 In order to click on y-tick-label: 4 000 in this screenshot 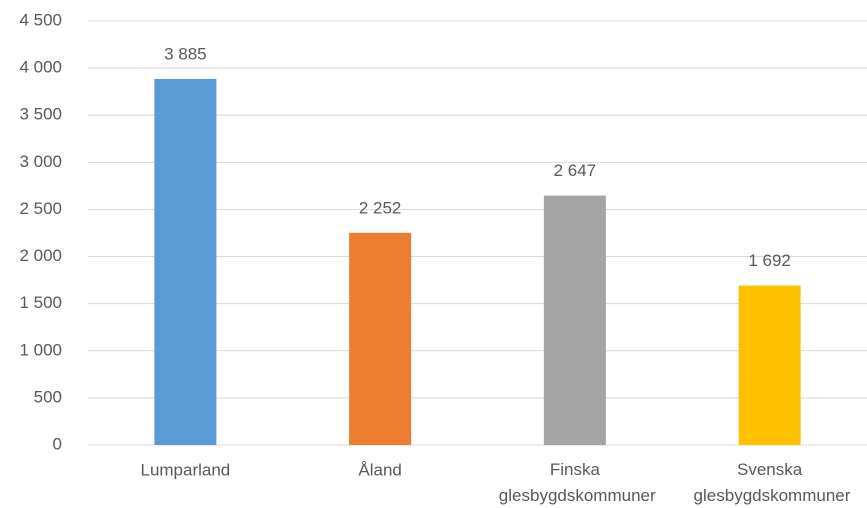, I will do `click(40, 67)`.